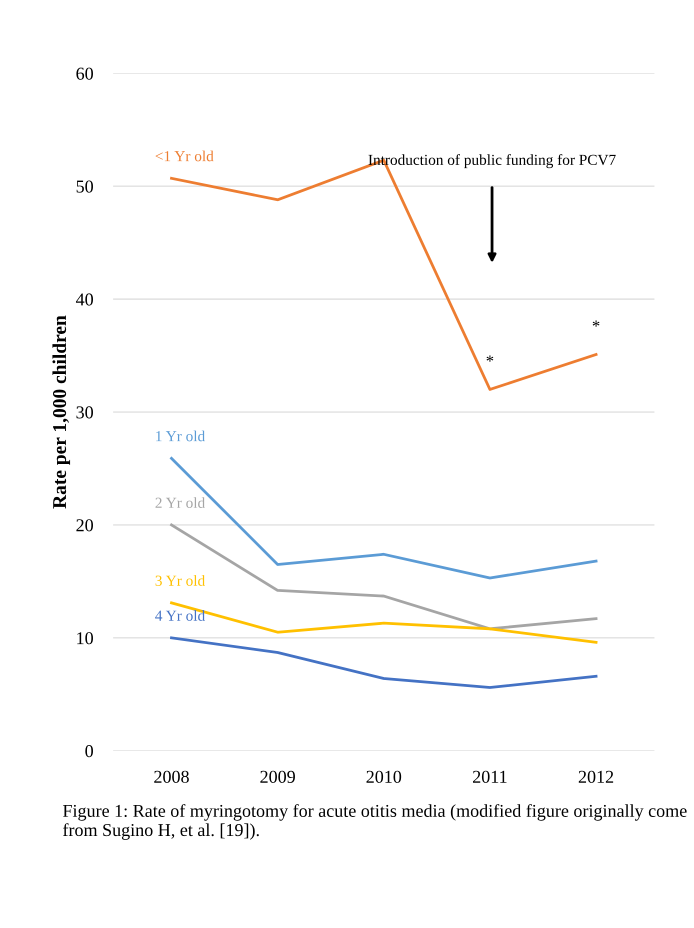  I want to click on y-tick-label: 40, so click(84, 299).